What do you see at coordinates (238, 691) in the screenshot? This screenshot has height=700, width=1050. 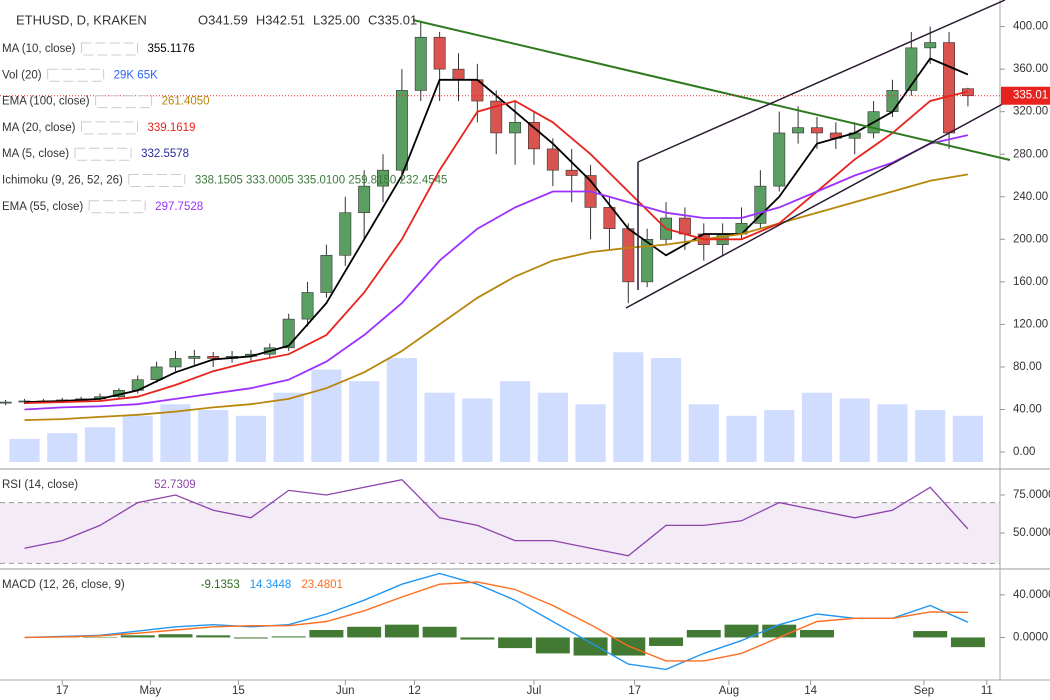 I see `x-tick-label: 15` at bounding box center [238, 691].